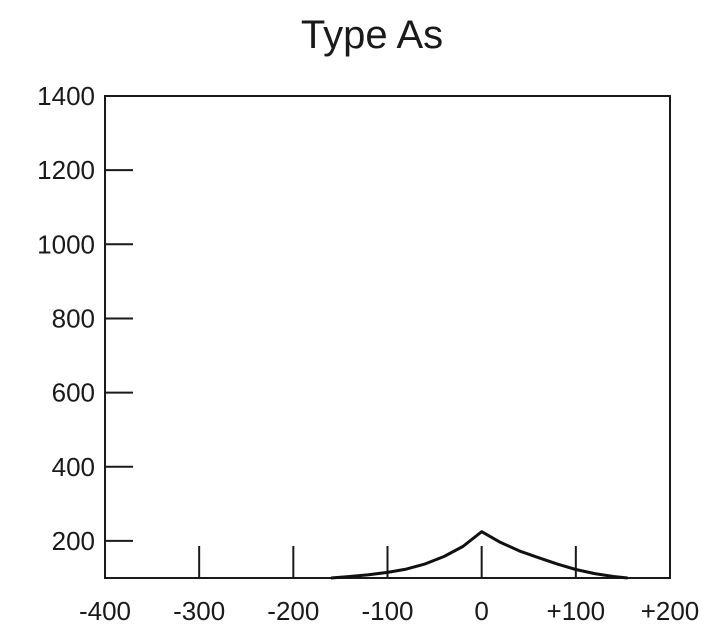 The width and height of the screenshot is (704, 636). What do you see at coordinates (73, 541) in the screenshot?
I see `y-tick-label: 200` at bounding box center [73, 541].